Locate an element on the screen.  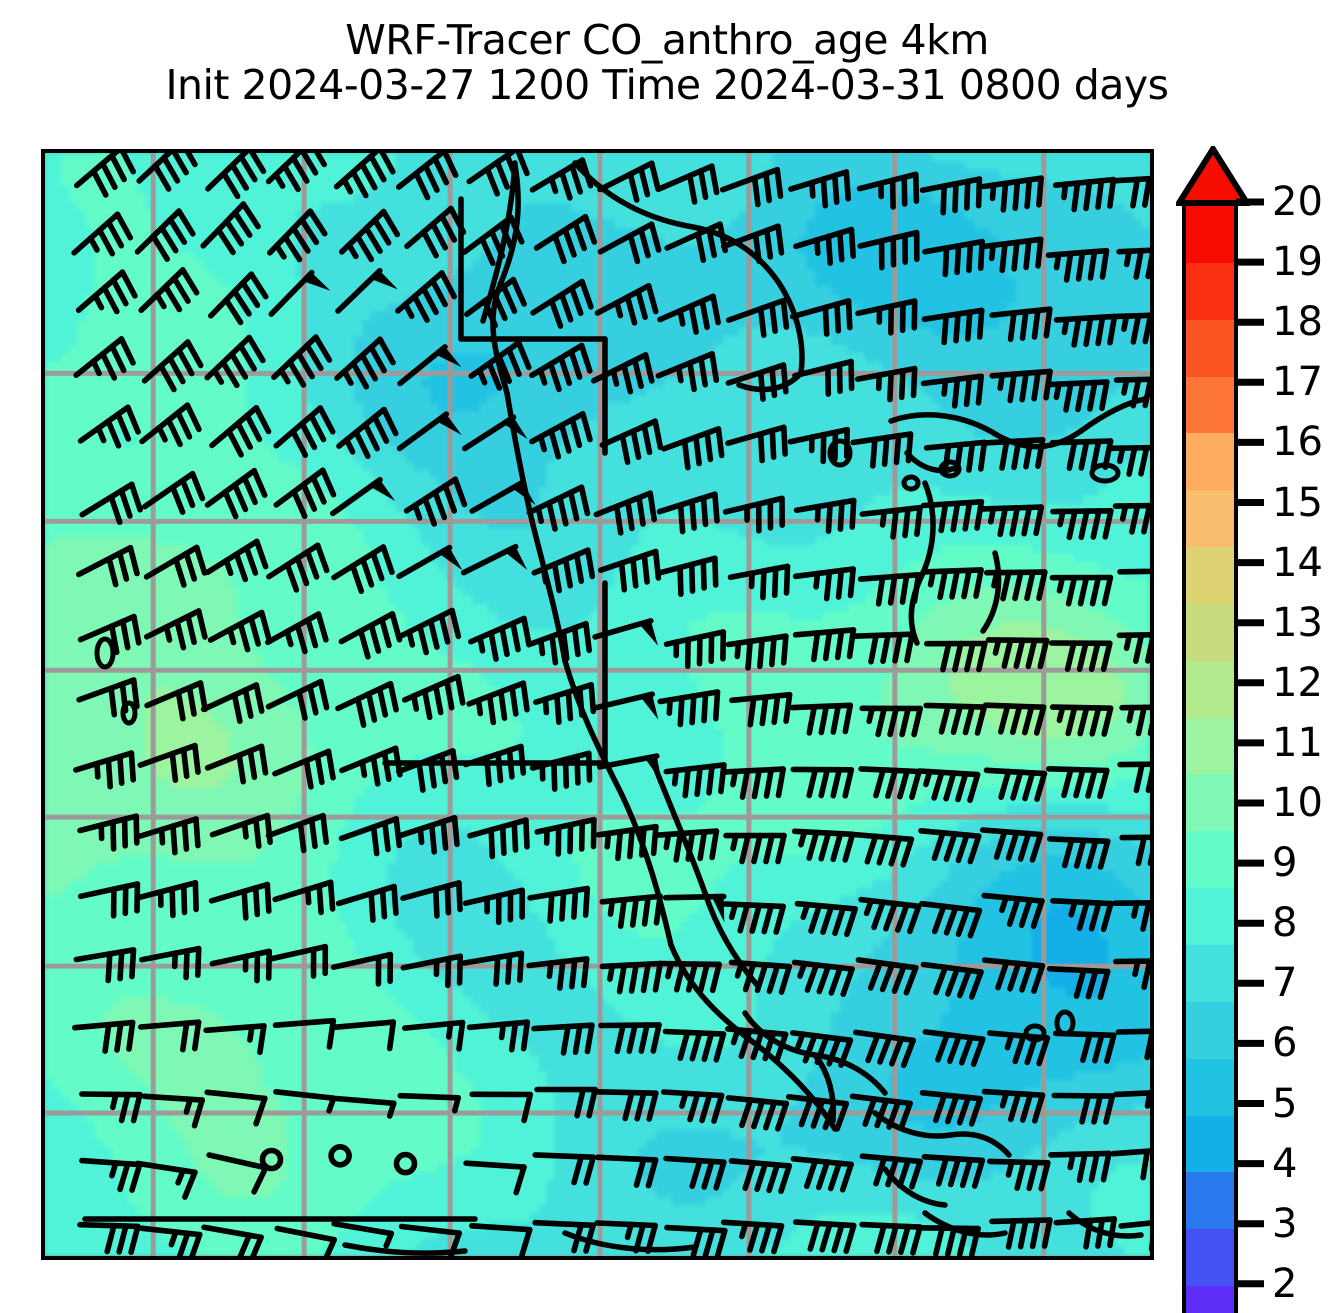
colorbar-tick-label: 20 is located at coordinates (1297, 202).